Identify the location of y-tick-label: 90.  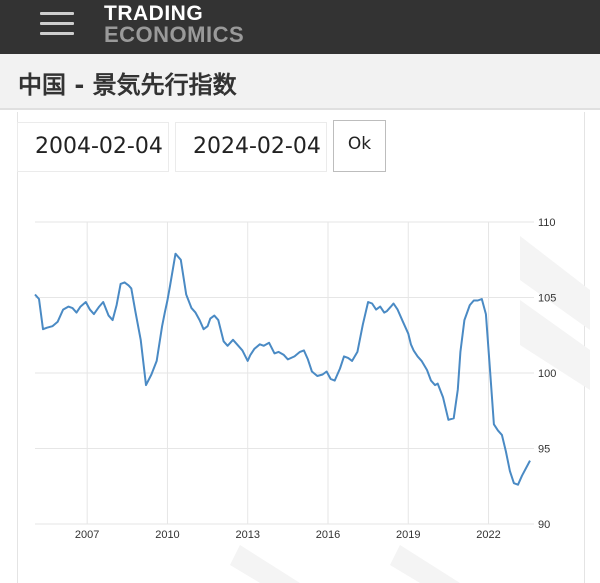
(544, 525).